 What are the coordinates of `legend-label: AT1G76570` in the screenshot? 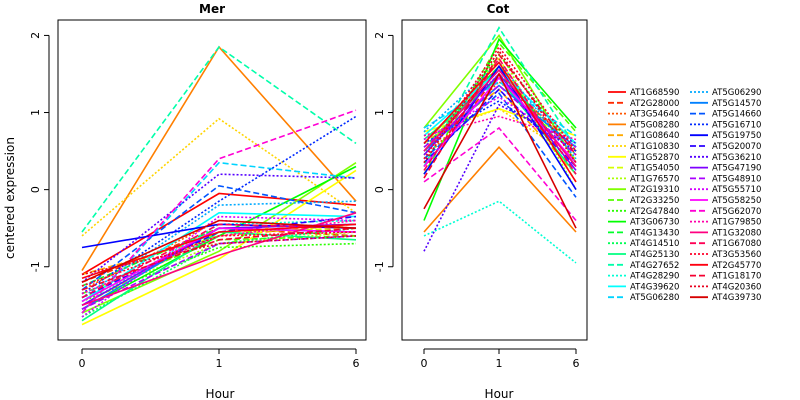 It's located at (654, 179).